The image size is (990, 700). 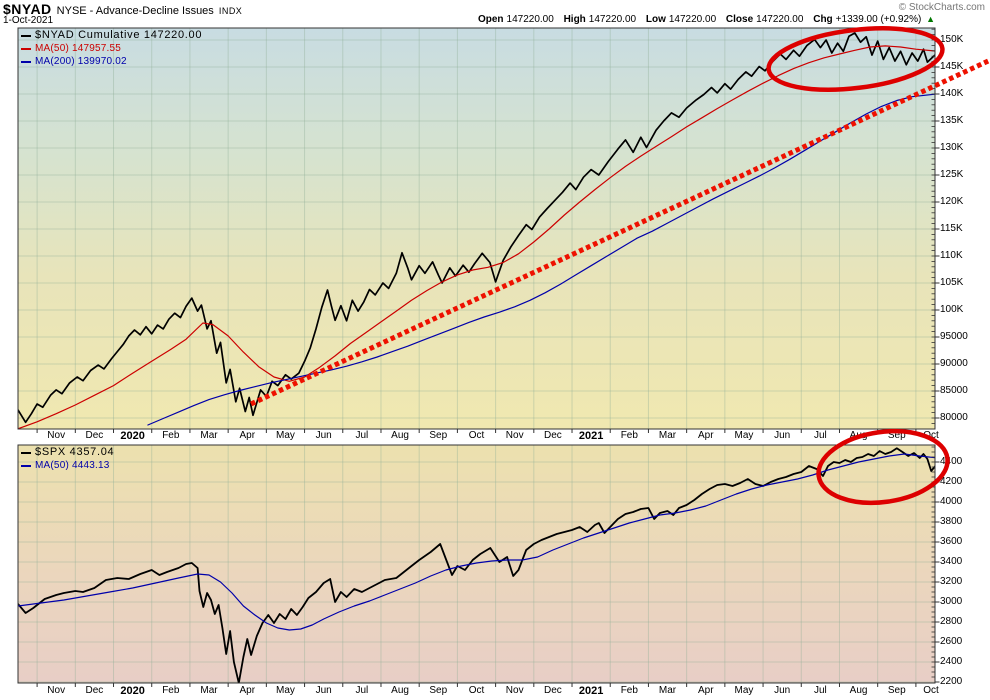 What do you see at coordinates (952, 93) in the screenshot?
I see `y-axis-label: 140K` at bounding box center [952, 93].